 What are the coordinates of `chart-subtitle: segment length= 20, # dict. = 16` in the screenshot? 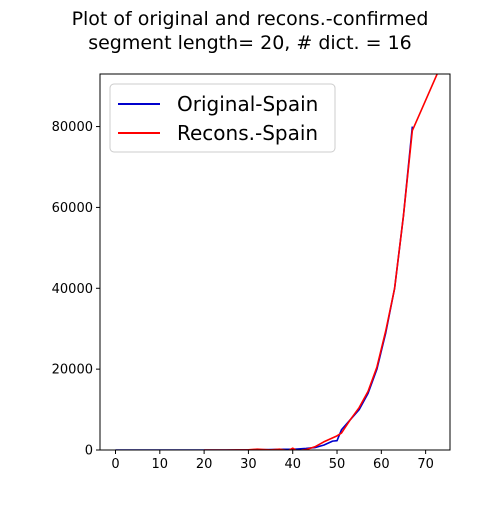 It's located at (250, 43).